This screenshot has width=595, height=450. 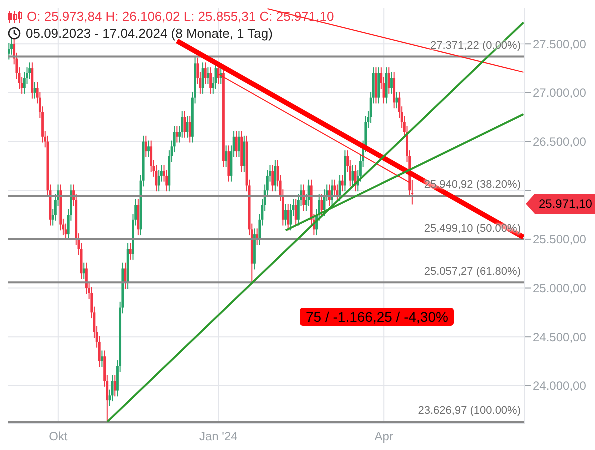 I want to click on y-tick-label: 24.000,00, so click(x=560, y=386).